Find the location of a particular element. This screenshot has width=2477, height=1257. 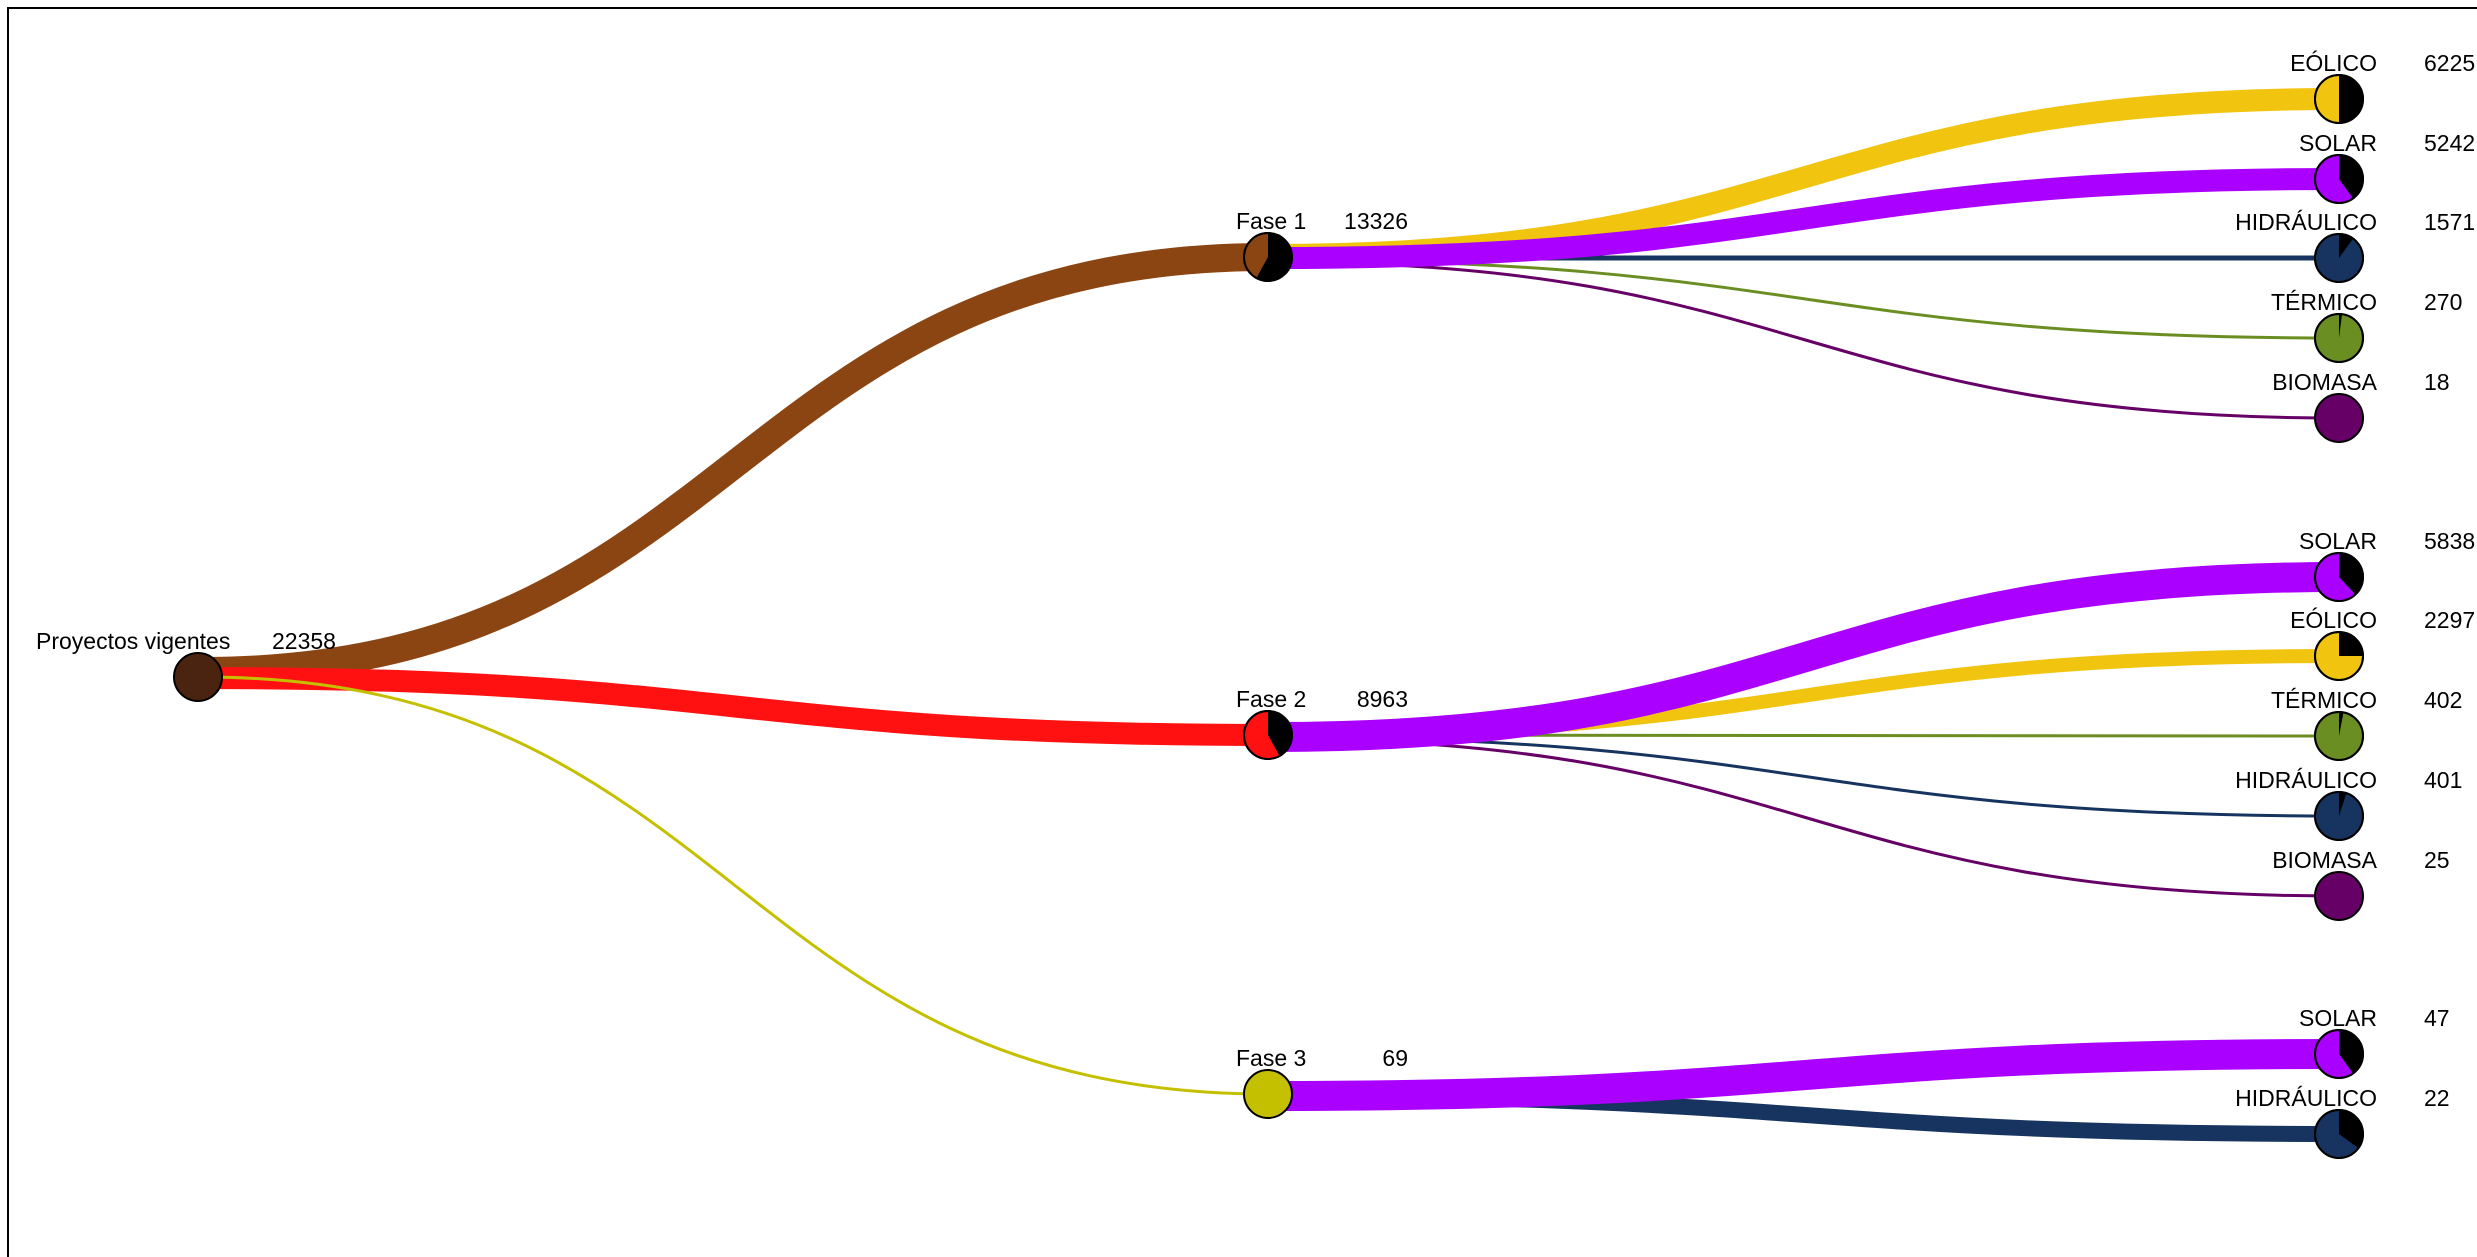

fase2-leaf-biomasa-node-circle is located at coordinates (2339, 896).